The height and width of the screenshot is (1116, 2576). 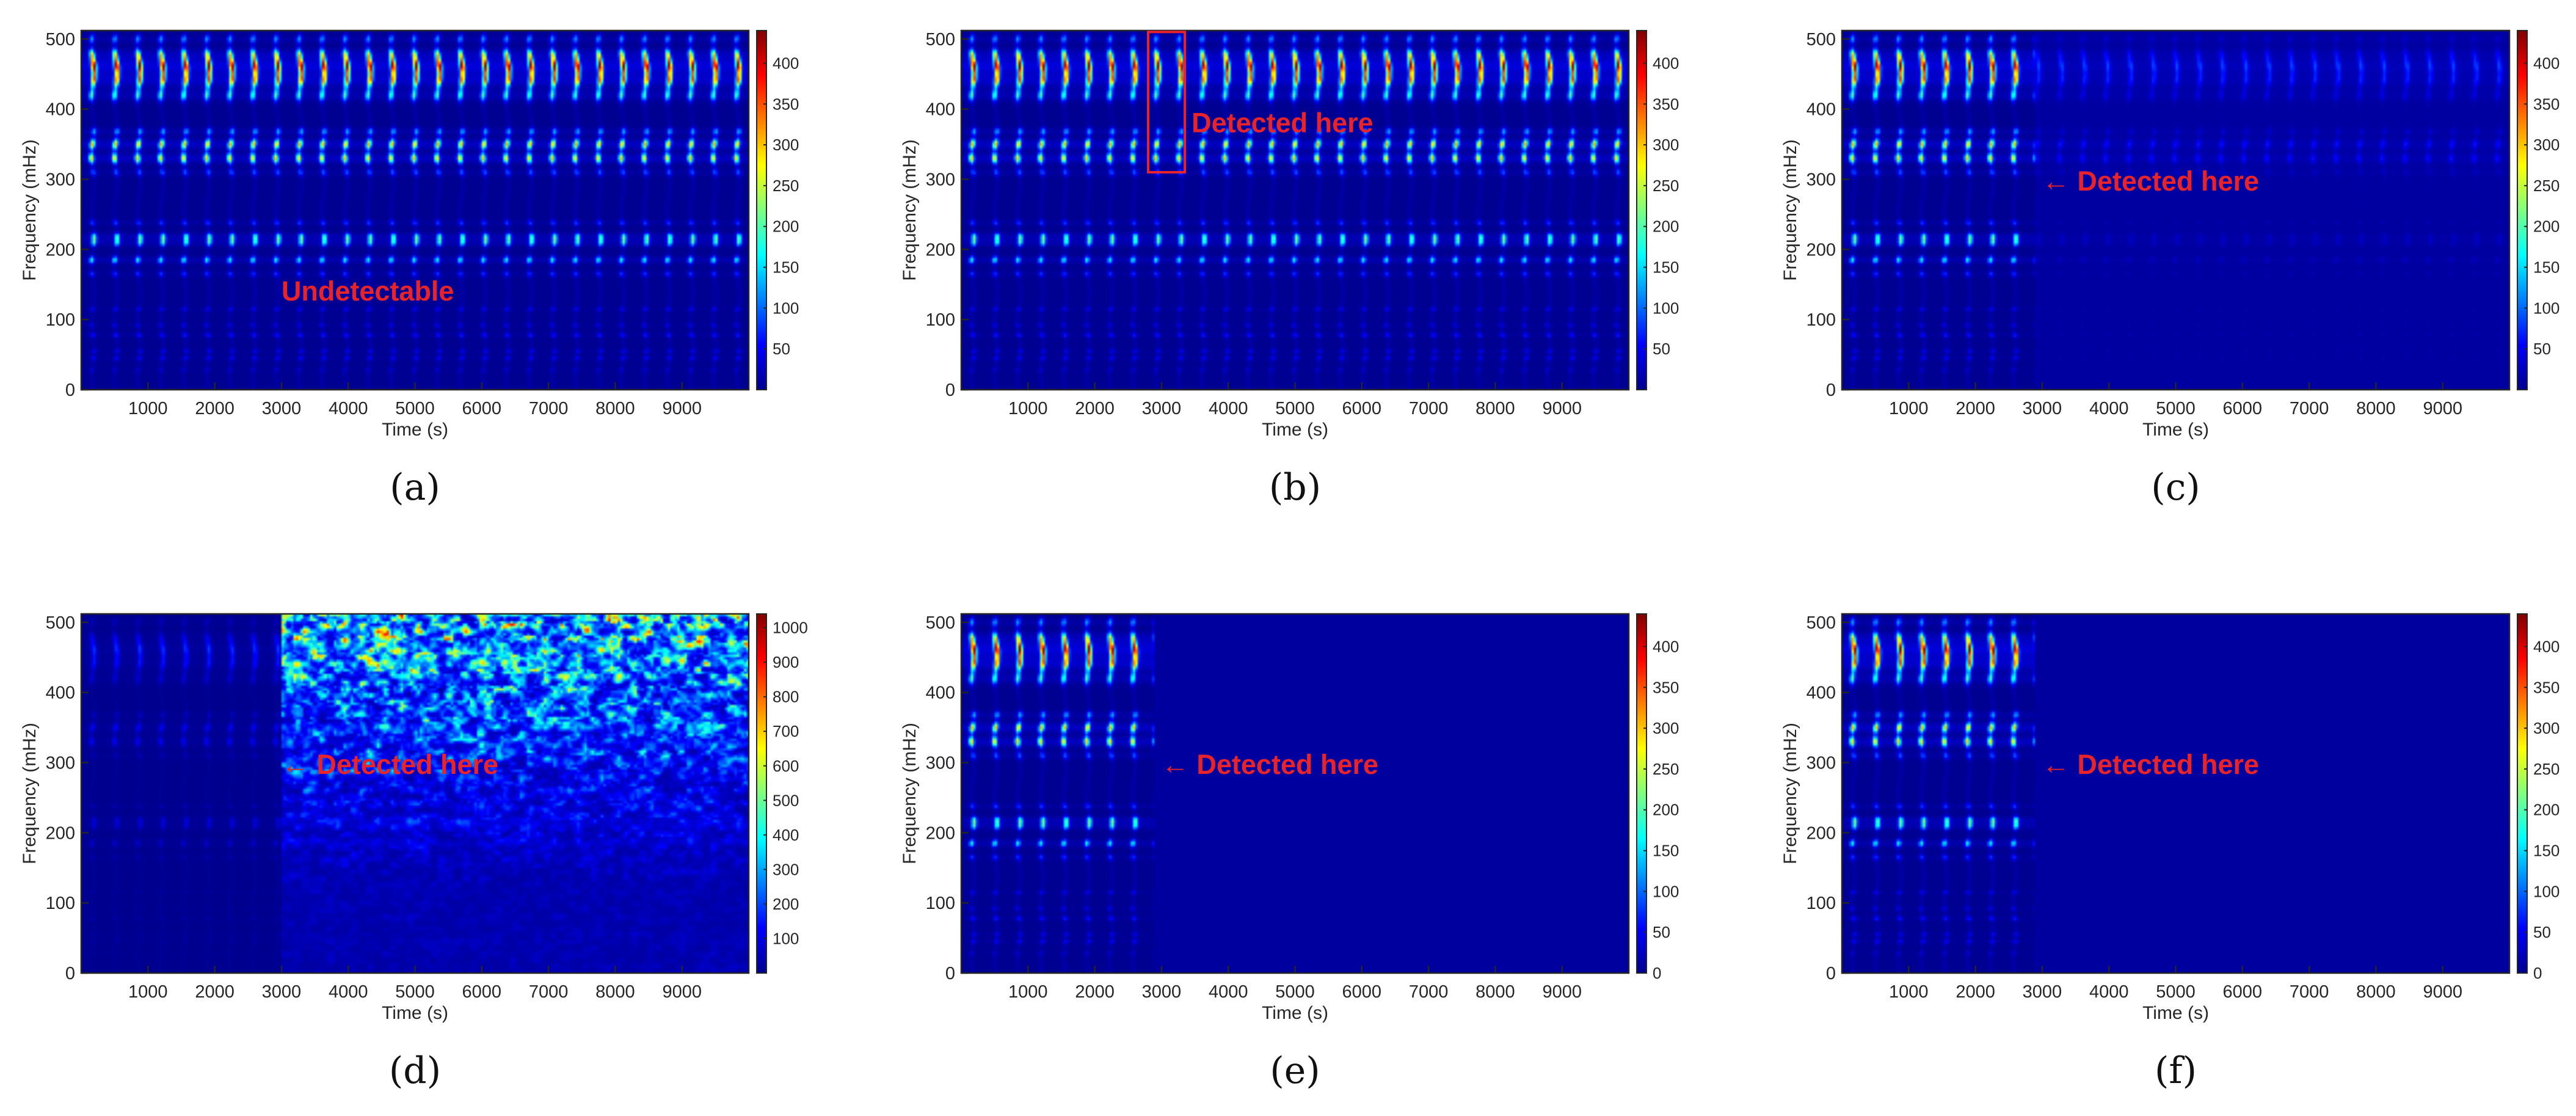 I want to click on panel-label: (b), so click(x=1295, y=488).